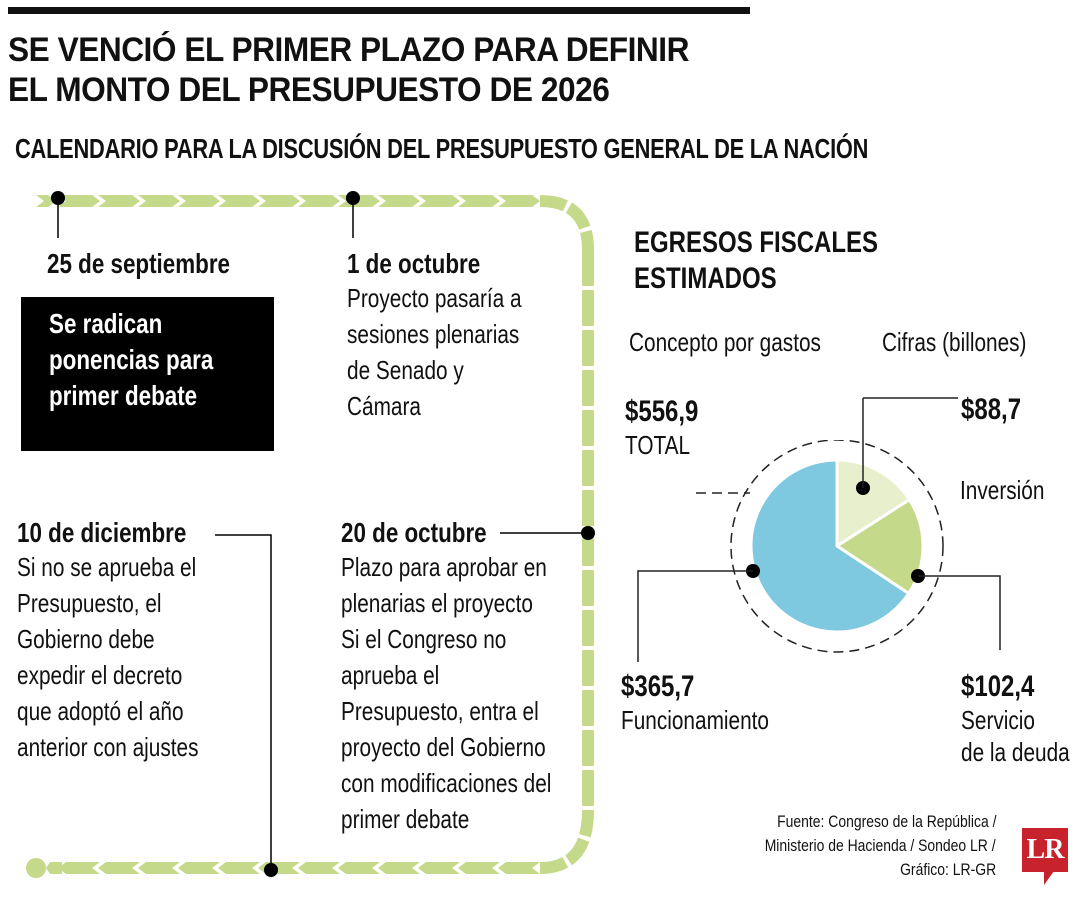 The width and height of the screenshot is (1080, 900). What do you see at coordinates (695, 720) in the screenshot?
I see `funcionamiento-label: Funcionamiento` at bounding box center [695, 720].